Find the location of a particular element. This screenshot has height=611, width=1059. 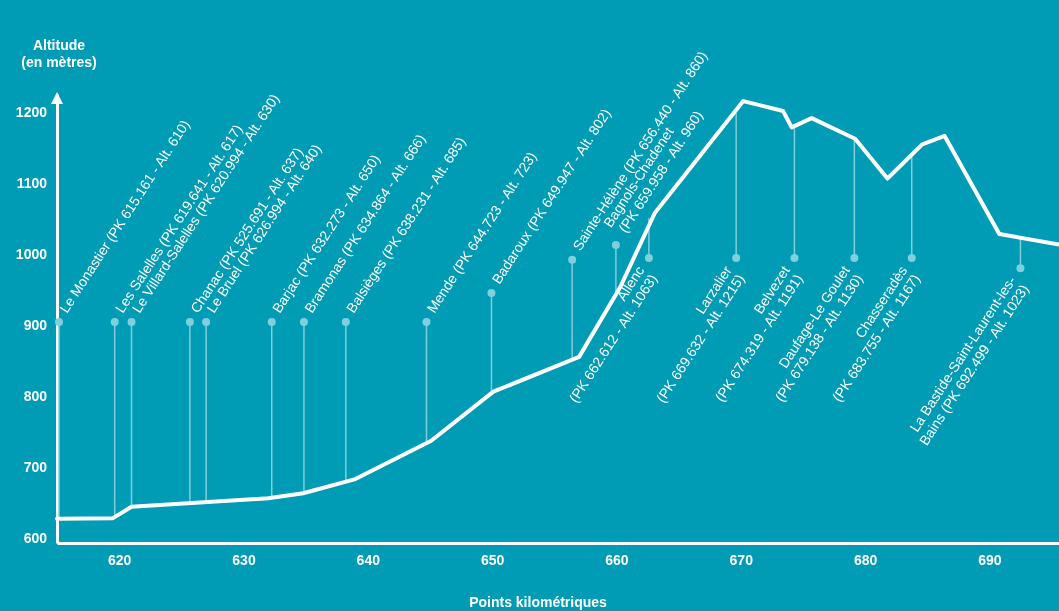

x-tick-label: 690 is located at coordinates (990, 559).